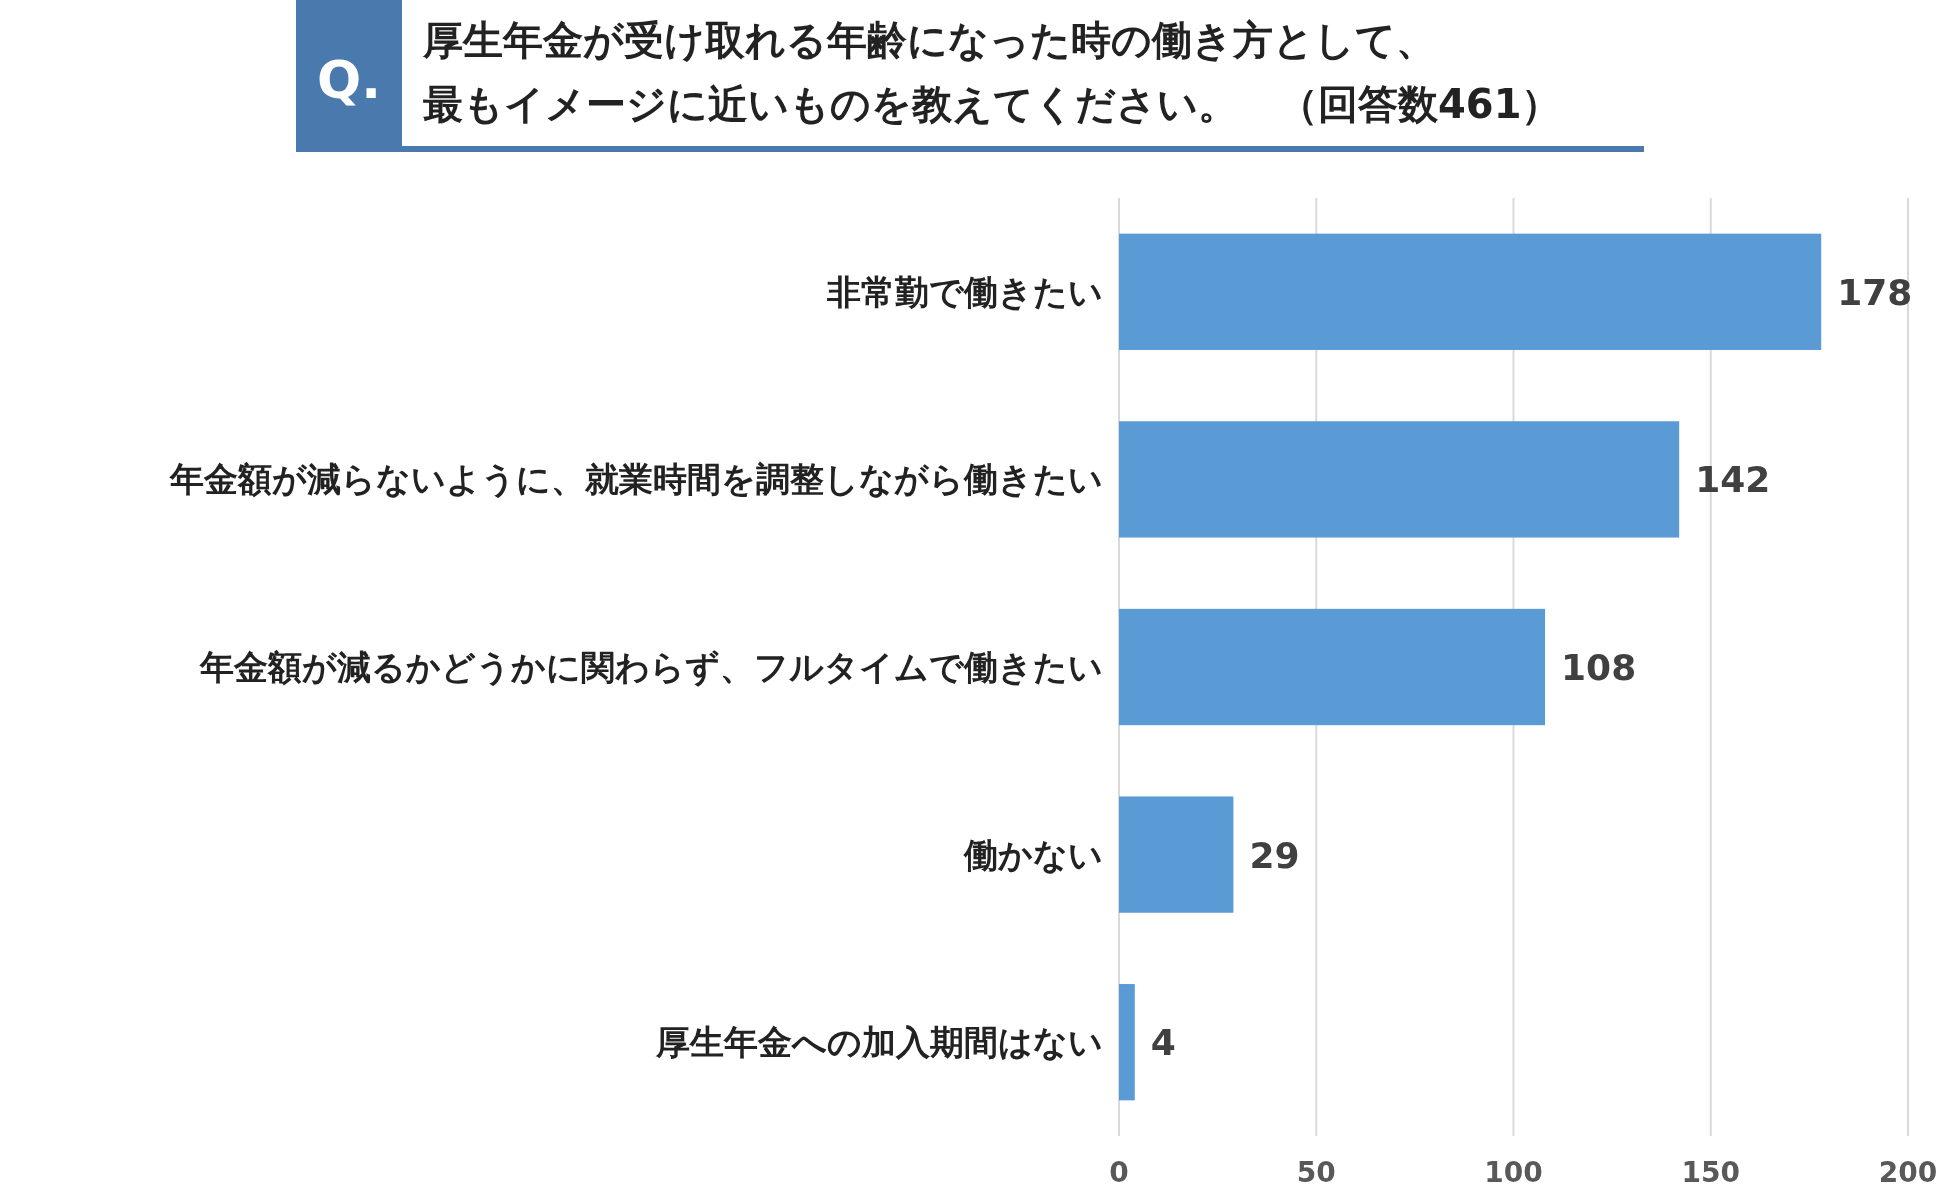 This screenshot has height=1195, width=1950. Describe the element at coordinates (1733, 480) in the screenshot. I see `data-label: 142` at that location.